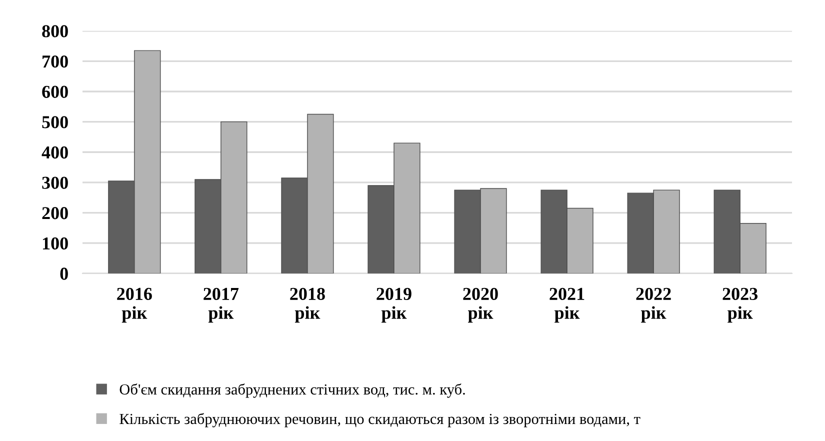 The height and width of the screenshot is (441, 825). I want to click on y-tick-label: 100, so click(55, 243).